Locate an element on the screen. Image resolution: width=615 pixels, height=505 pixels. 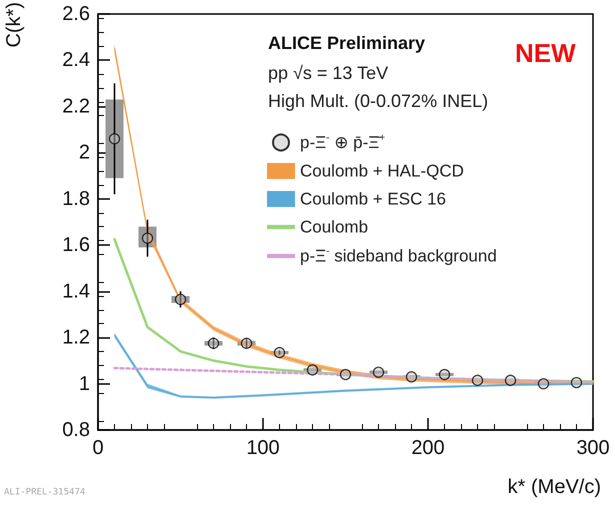
legend-label: Coulomb + ESC 16 is located at coordinates (373, 199).